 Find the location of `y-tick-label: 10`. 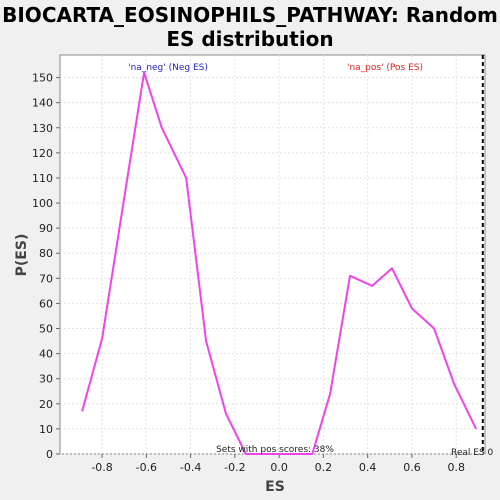

y-tick-label: 10 is located at coordinates (46, 429).